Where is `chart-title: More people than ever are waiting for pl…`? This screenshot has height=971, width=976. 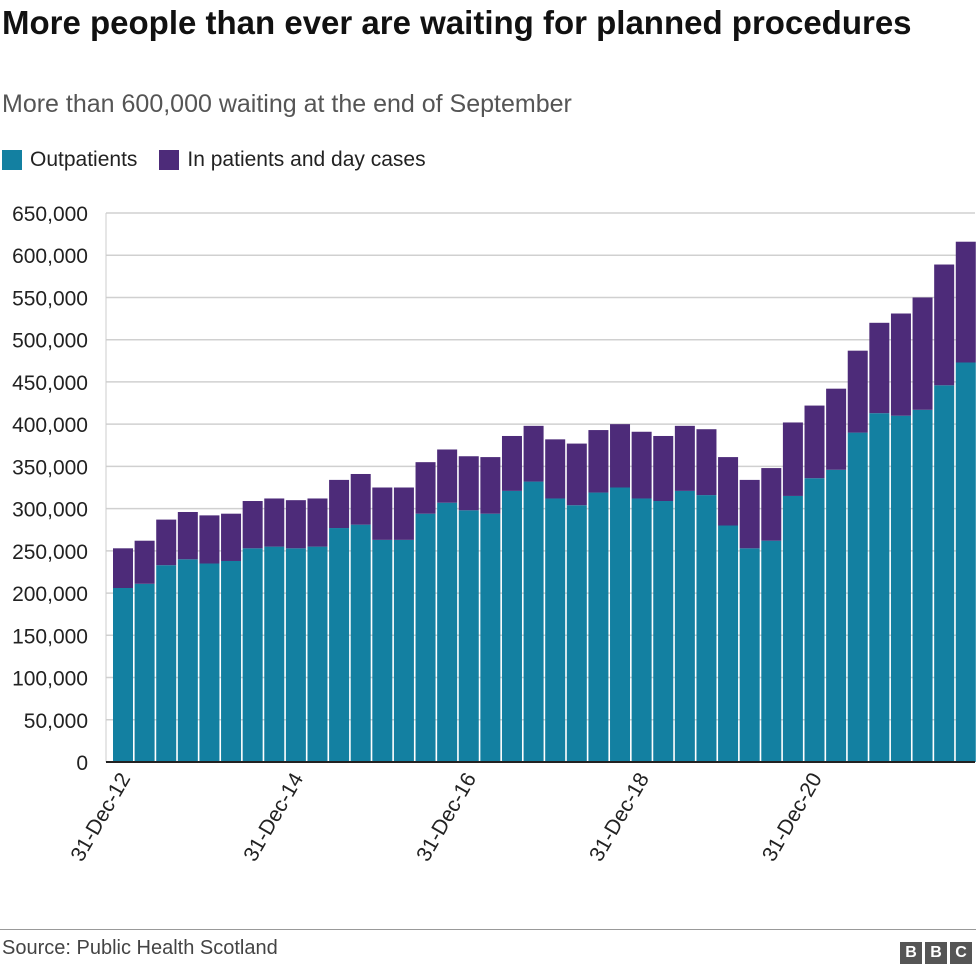
chart-title: More people than ever are waiting for pl… is located at coordinates (457, 22).